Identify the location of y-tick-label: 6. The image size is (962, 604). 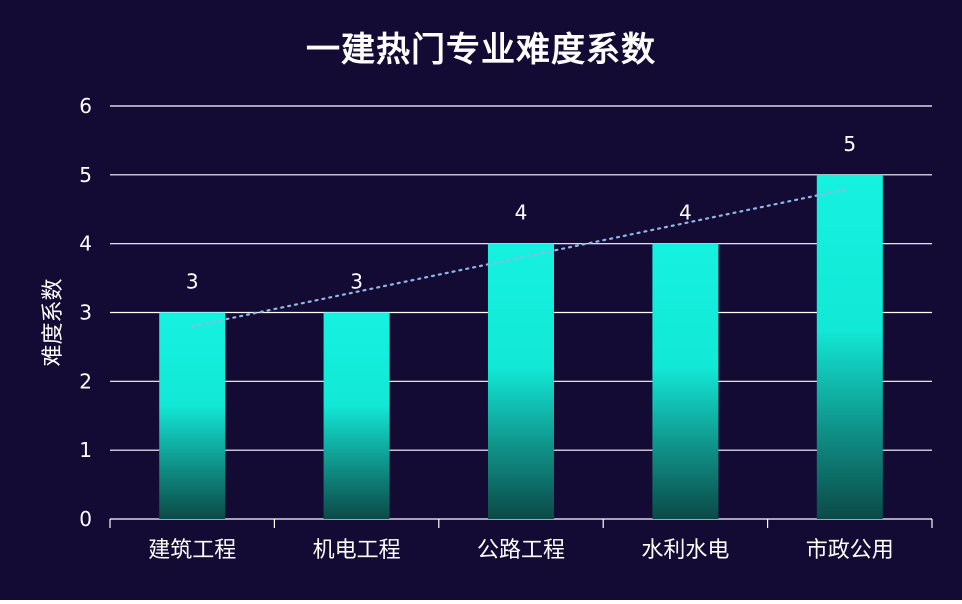
(85, 106).